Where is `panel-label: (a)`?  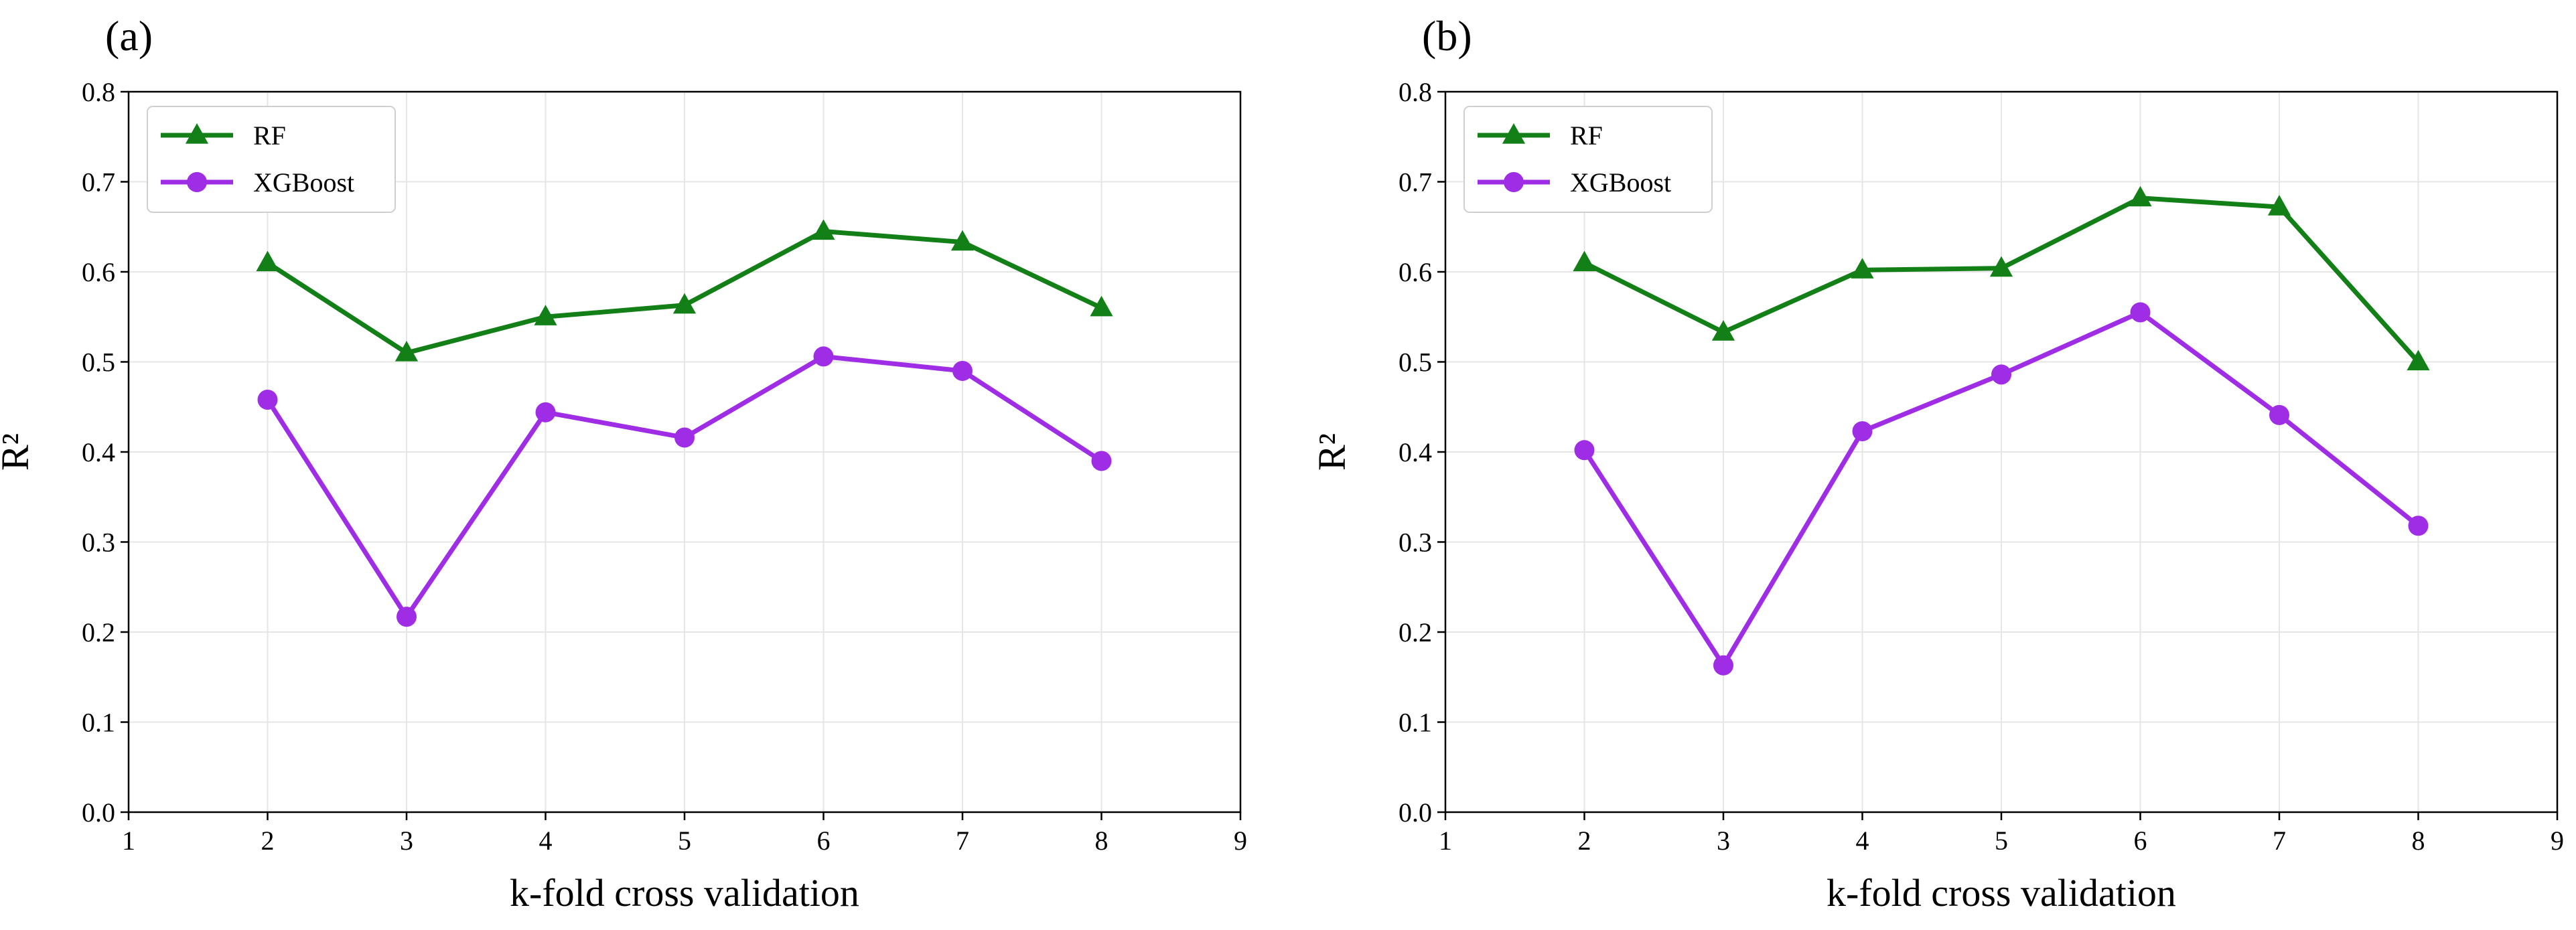 panel-label: (a) is located at coordinates (129, 36).